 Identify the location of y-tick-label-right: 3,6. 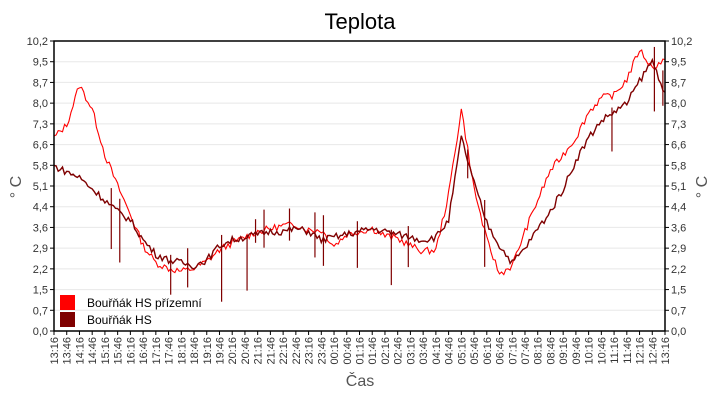
(678, 228).